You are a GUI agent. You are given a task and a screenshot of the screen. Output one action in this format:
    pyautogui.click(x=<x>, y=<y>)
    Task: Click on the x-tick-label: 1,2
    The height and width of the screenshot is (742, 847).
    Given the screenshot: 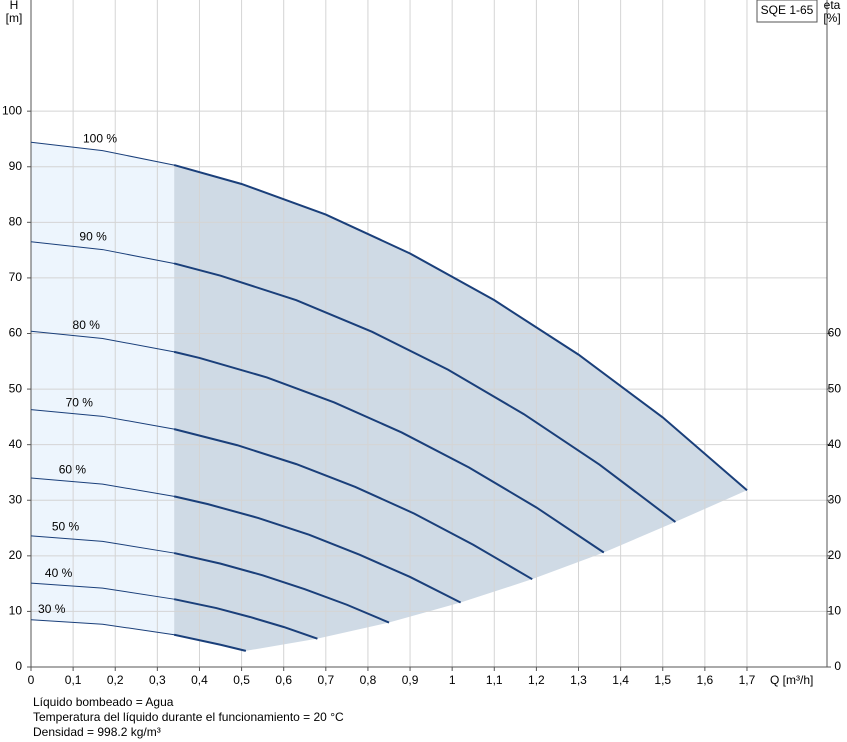 What is the action you would take?
    pyautogui.click(x=536, y=680)
    